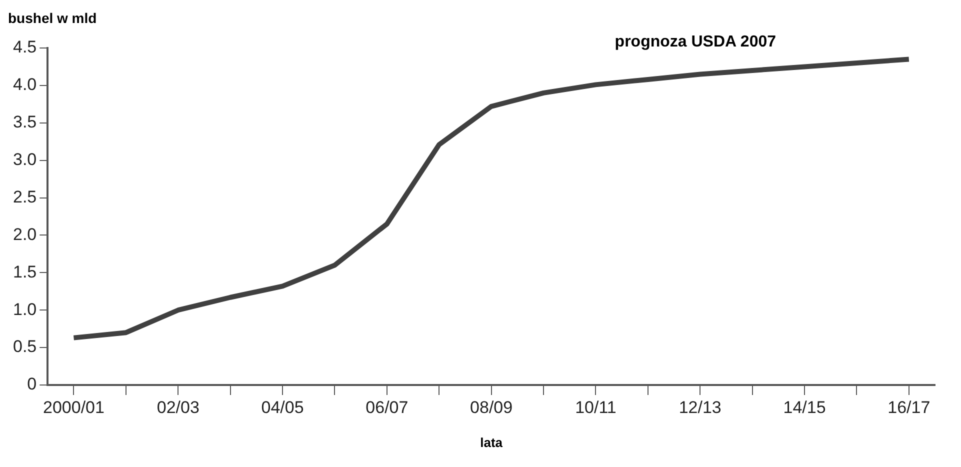 Image resolution: width=961 pixels, height=467 pixels. Describe the element at coordinates (595, 407) in the screenshot. I see `x-tick-label: 10/11` at that location.